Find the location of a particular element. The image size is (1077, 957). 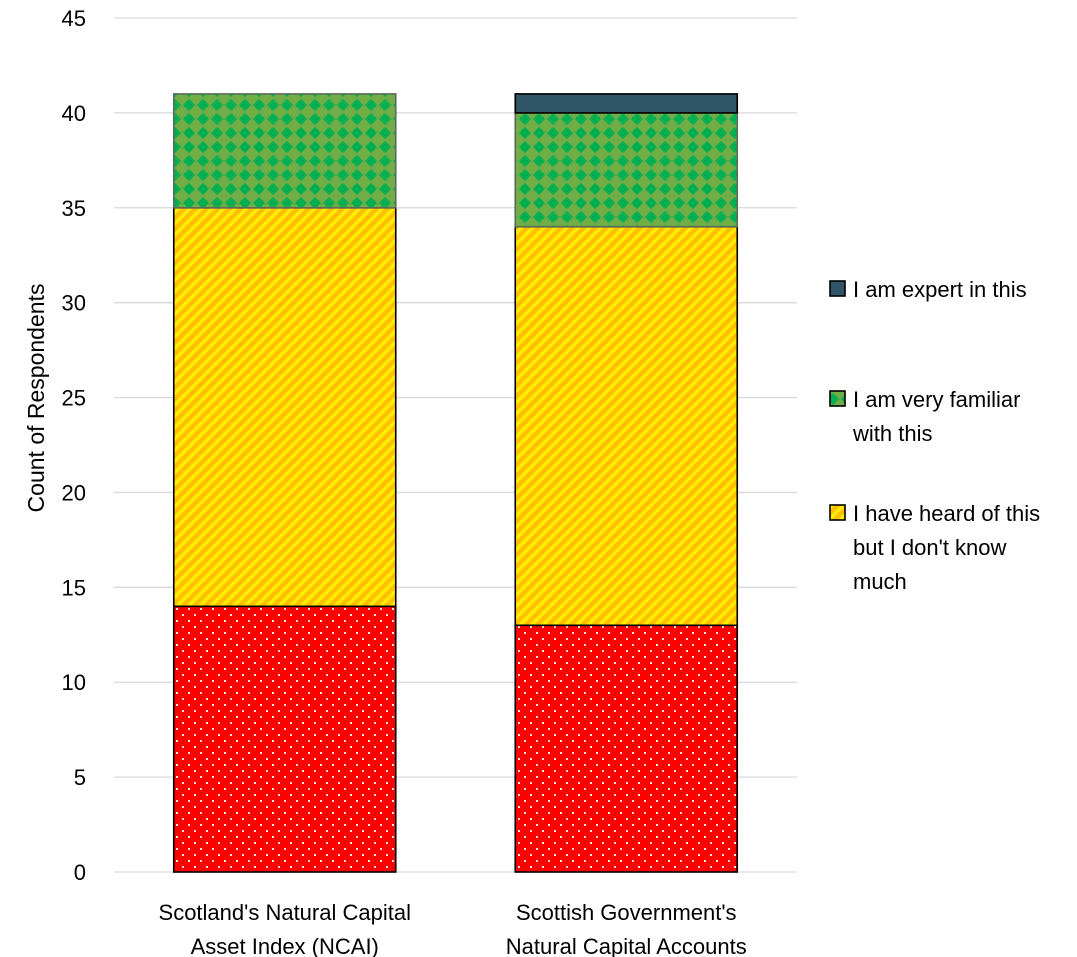

y-tick-label: 45 is located at coordinates (74, 18).